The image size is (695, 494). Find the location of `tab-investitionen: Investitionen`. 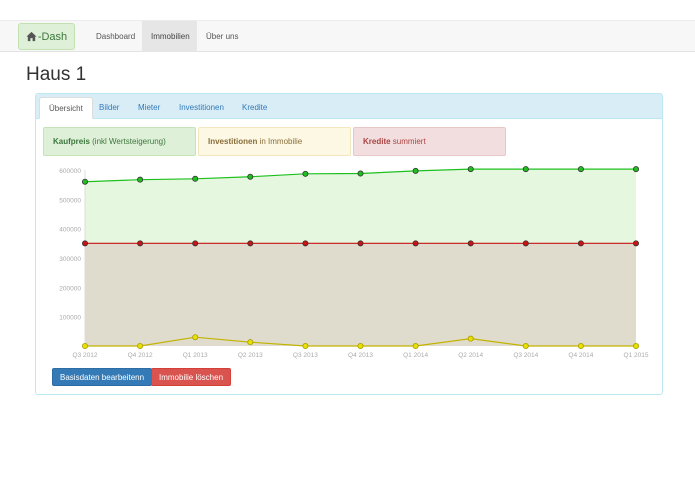

tab-investitionen: Investitionen is located at coordinates (201, 107).